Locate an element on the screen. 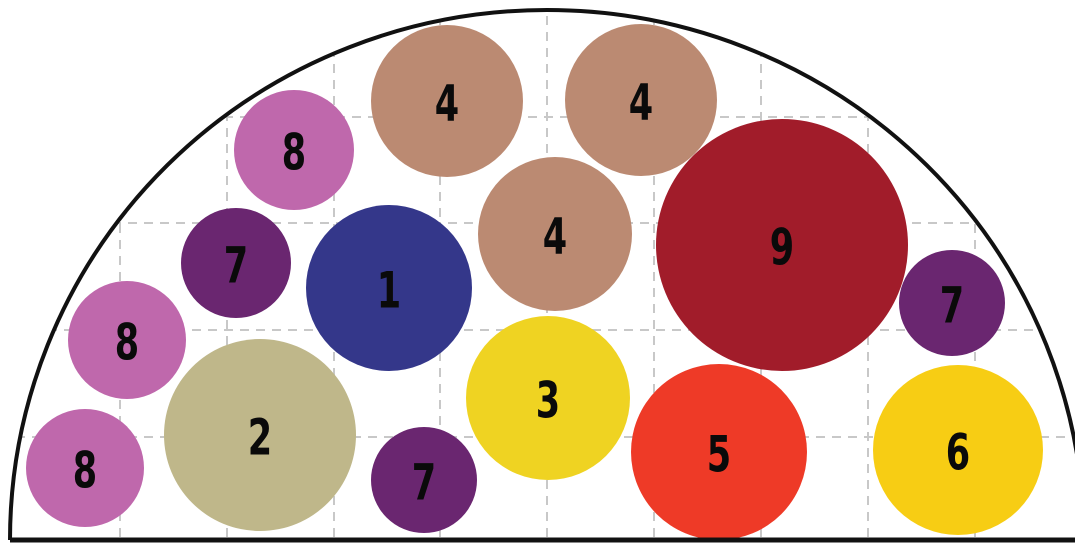  circle-1: 1 is located at coordinates (389, 288).